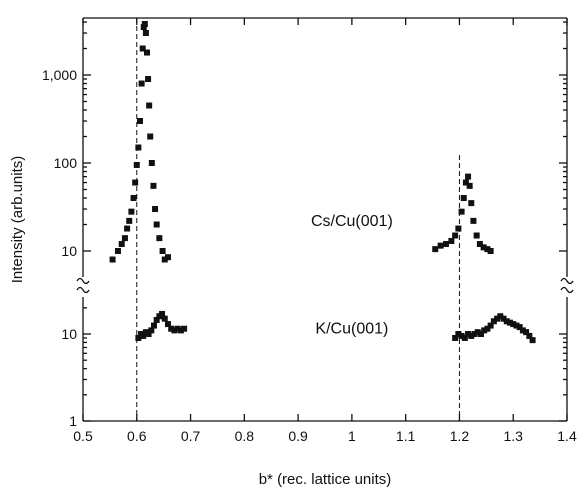  I want to click on y-axis-label: Intensity (arb.units), so click(17, 220).